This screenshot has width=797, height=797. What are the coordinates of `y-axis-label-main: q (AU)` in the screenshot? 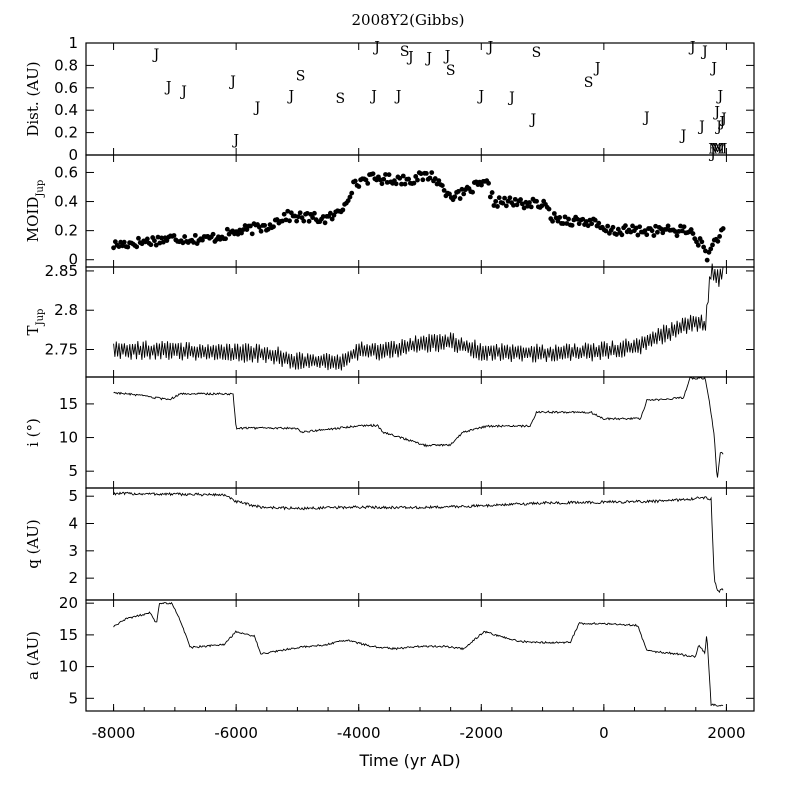 It's located at (33, 544).